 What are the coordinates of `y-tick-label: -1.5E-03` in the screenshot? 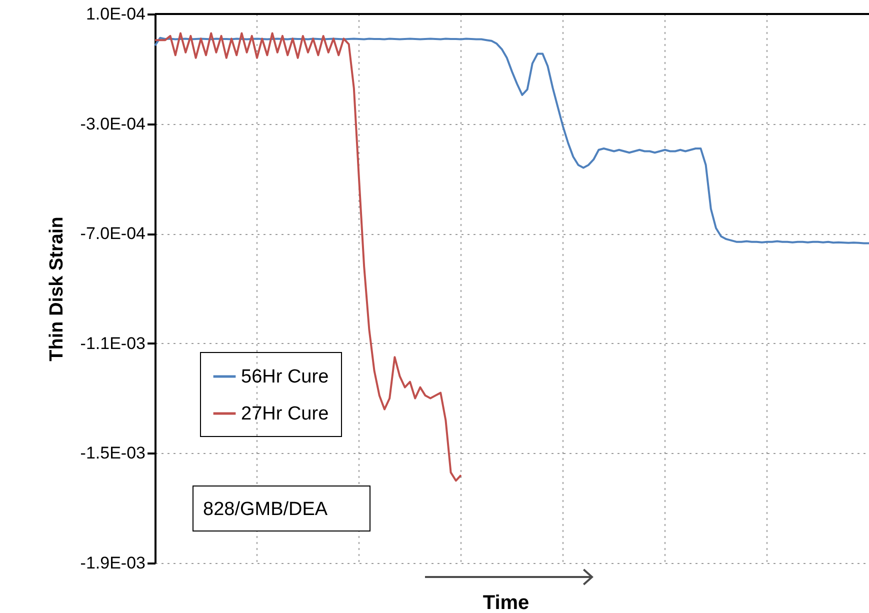 It's located at (113, 453).